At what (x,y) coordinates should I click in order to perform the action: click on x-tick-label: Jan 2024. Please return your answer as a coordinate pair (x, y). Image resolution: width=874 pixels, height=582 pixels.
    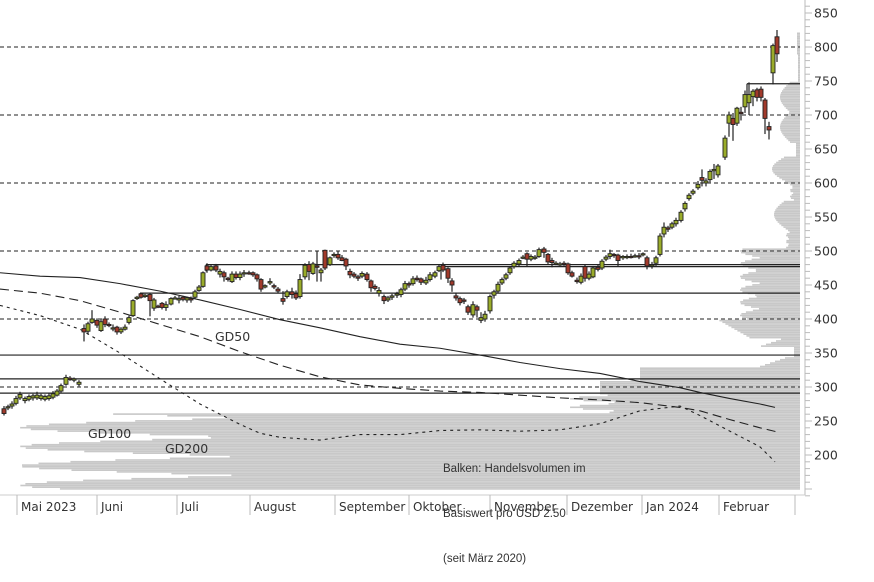
    Looking at the image, I should click on (672, 507).